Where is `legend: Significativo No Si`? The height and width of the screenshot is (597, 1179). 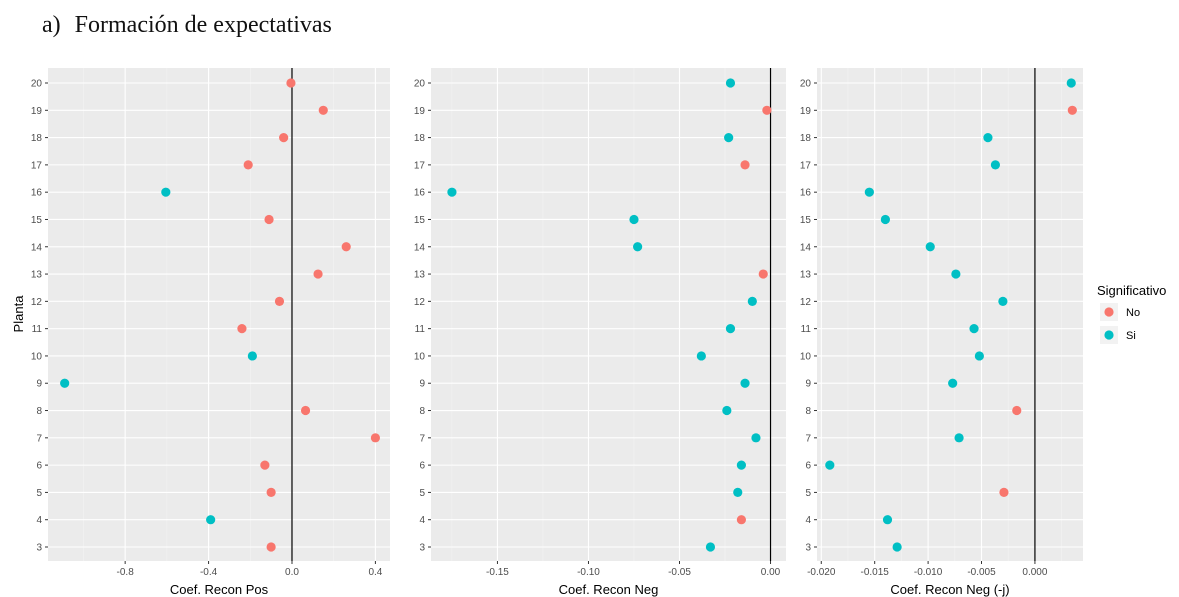
legend: Significativo No Si is located at coordinates (1131, 313).